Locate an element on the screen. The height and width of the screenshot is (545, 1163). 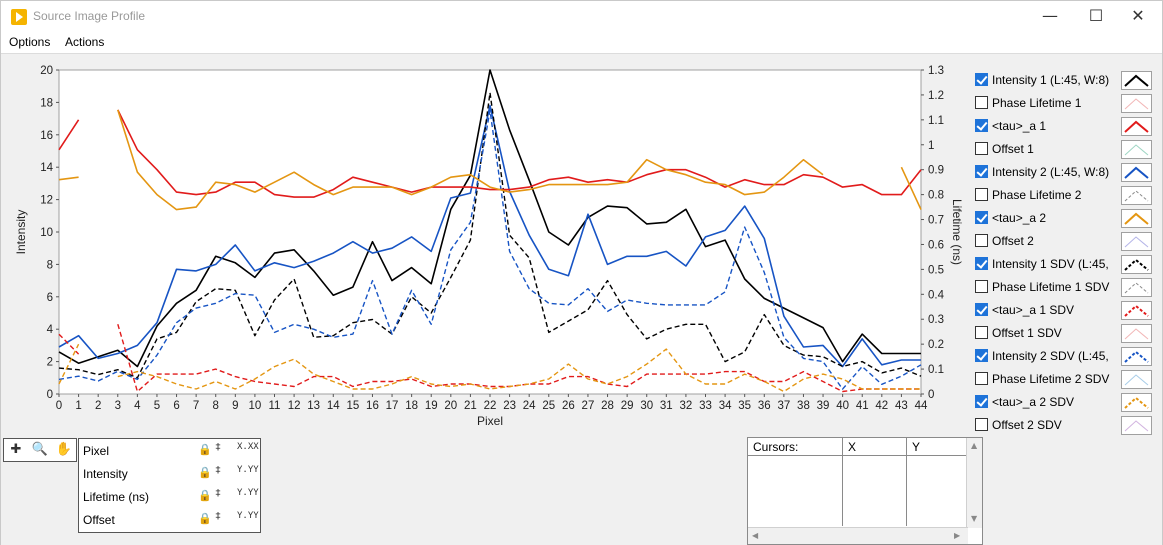
y-tick-label: 2 is located at coordinates (50, 363).